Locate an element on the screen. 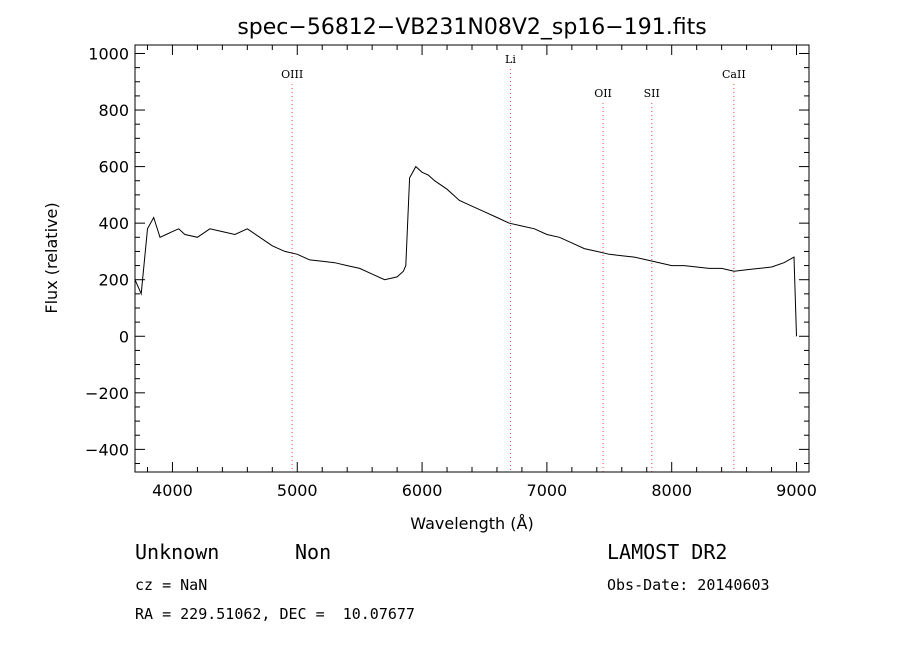 The image size is (900, 650). y-axis-label: Flux (relative) is located at coordinates (51, 257).